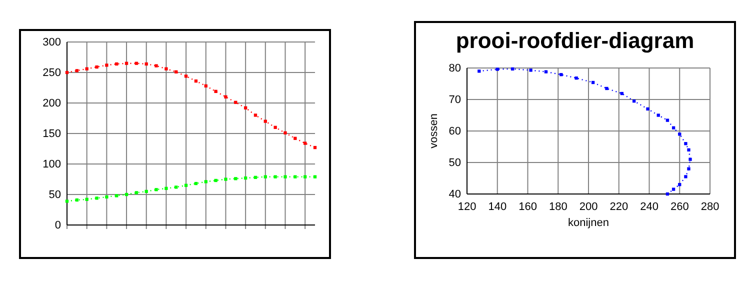  Describe the element at coordinates (51, 104) in the screenshot. I see `y-tick-label: 200` at that location.